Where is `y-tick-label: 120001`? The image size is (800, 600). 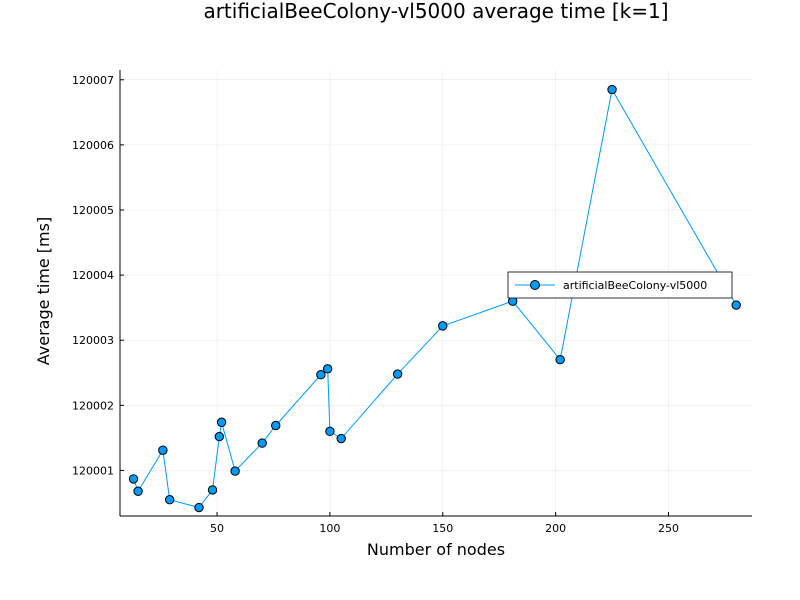 y-tick-label: 120001 is located at coordinates (93, 470).